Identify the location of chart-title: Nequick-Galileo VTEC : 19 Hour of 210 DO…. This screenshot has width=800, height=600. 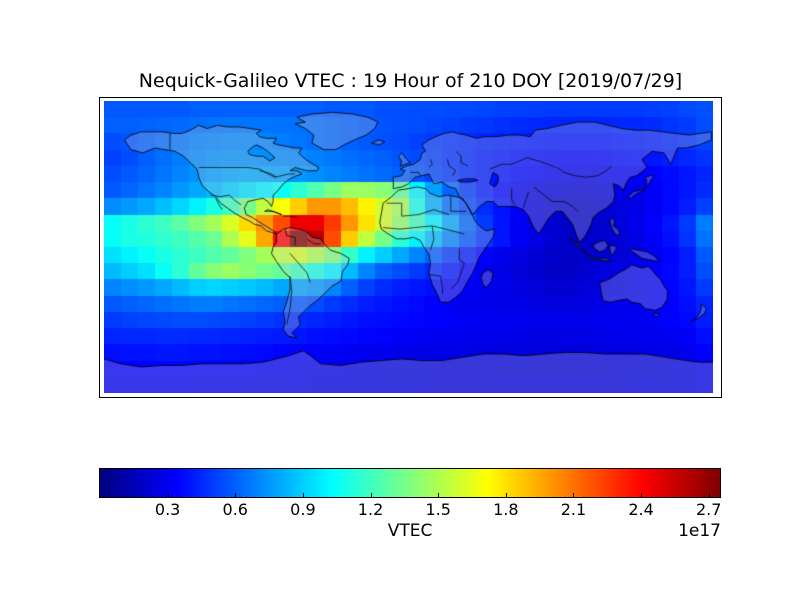
(410, 81).